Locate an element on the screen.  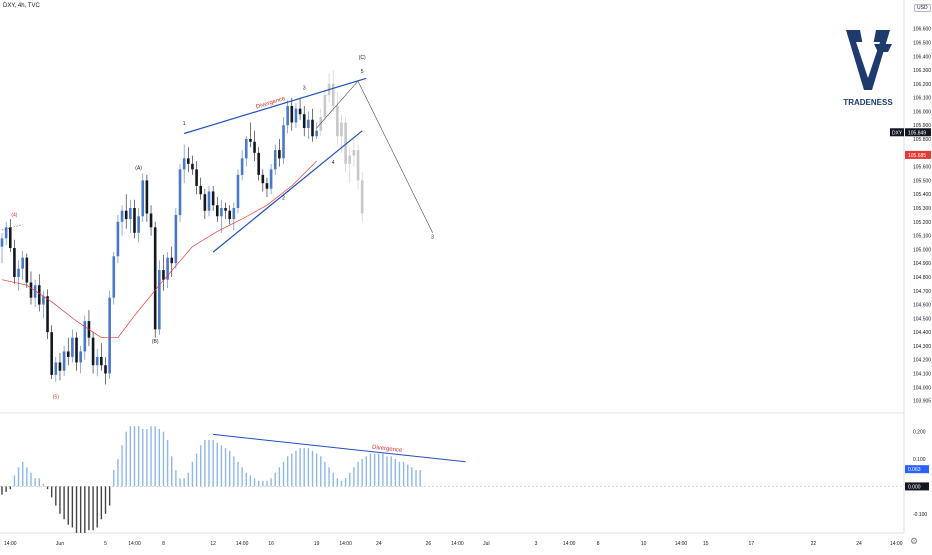
osc-tag-value: 0.063 is located at coordinates (914, 470).